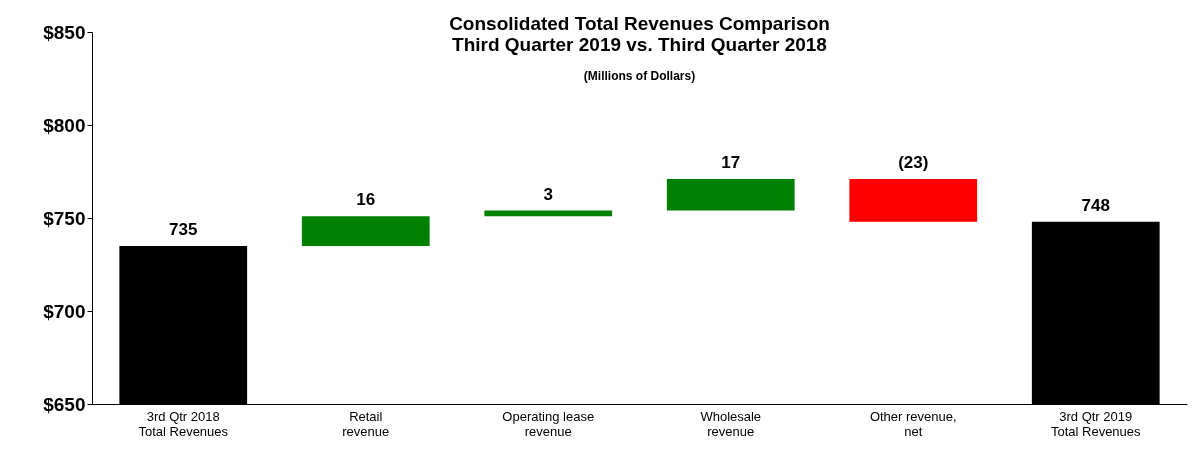  What do you see at coordinates (731, 162) in the screenshot?
I see `data-label: 17` at bounding box center [731, 162].